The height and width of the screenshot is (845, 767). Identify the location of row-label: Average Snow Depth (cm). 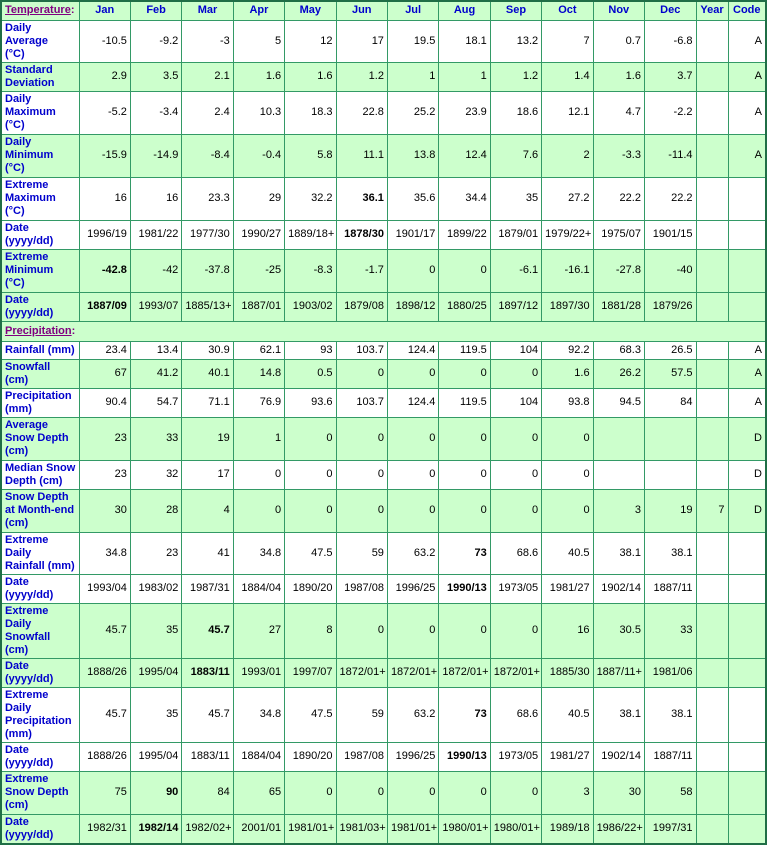
(40, 438).